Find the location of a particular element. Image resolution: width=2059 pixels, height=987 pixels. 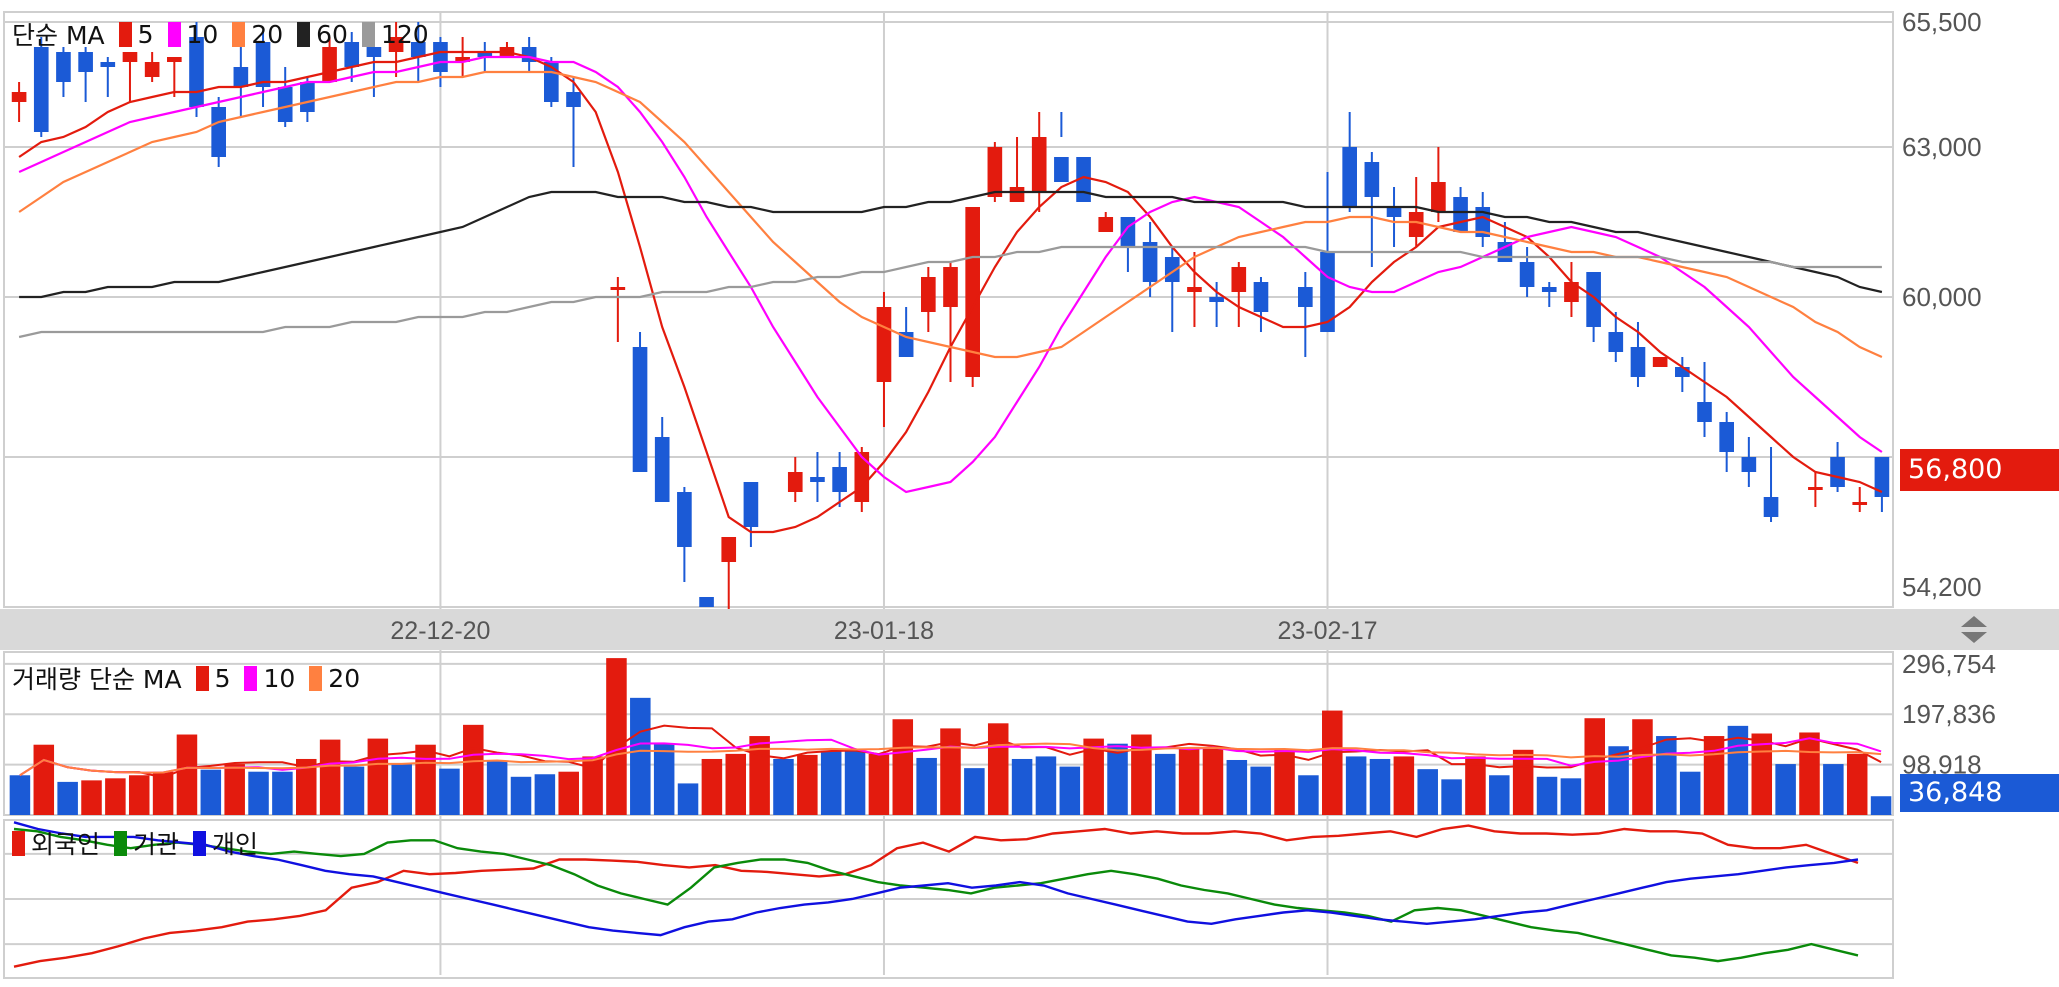

date-axis-band: 22-12-20 23-01-18 23-02-17 is located at coordinates (1029, 629).